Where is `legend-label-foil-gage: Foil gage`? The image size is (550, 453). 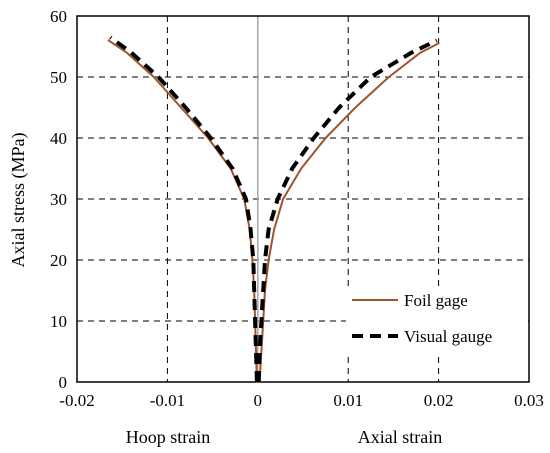 legend-label-foil-gage: Foil gage is located at coordinates (436, 300).